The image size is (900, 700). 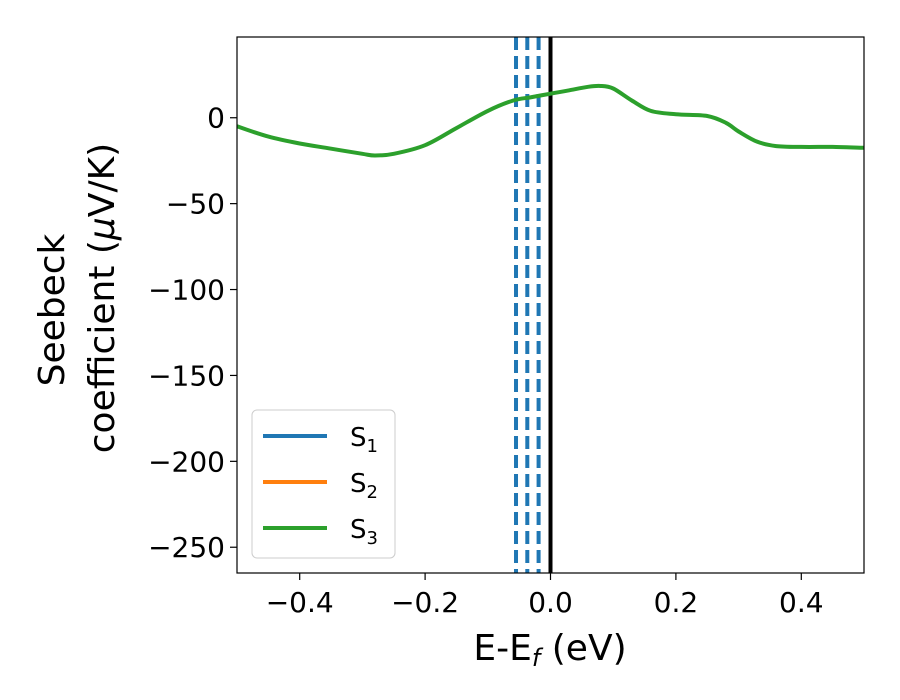 What do you see at coordinates (300, 602) in the screenshot?
I see `x-tick-label: −0.4` at bounding box center [300, 602].